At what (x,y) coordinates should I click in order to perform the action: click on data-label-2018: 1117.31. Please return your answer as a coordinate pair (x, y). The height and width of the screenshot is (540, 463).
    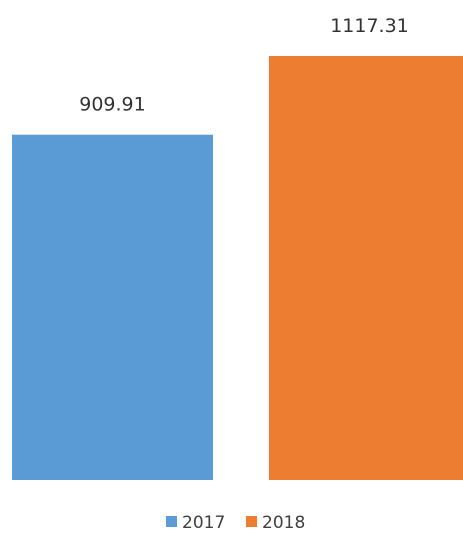
    Looking at the image, I should click on (369, 26).